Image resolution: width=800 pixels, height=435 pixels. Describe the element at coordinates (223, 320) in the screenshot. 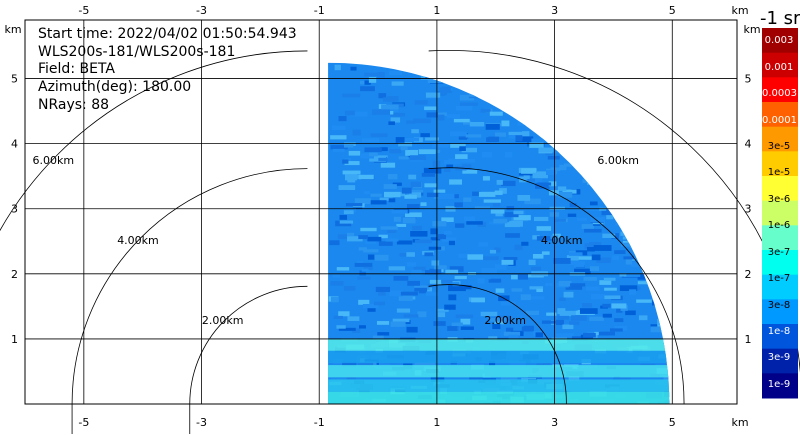

I see `range-ring-label: 2.00km` at that location.